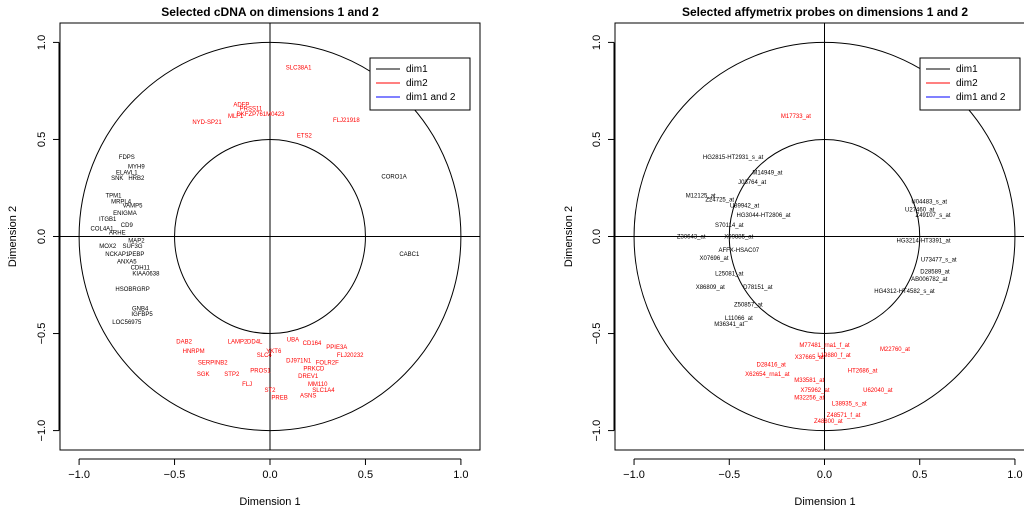  What do you see at coordinates (849, 404) in the screenshot?
I see `point-label: L38935_s_at` at bounding box center [849, 404].